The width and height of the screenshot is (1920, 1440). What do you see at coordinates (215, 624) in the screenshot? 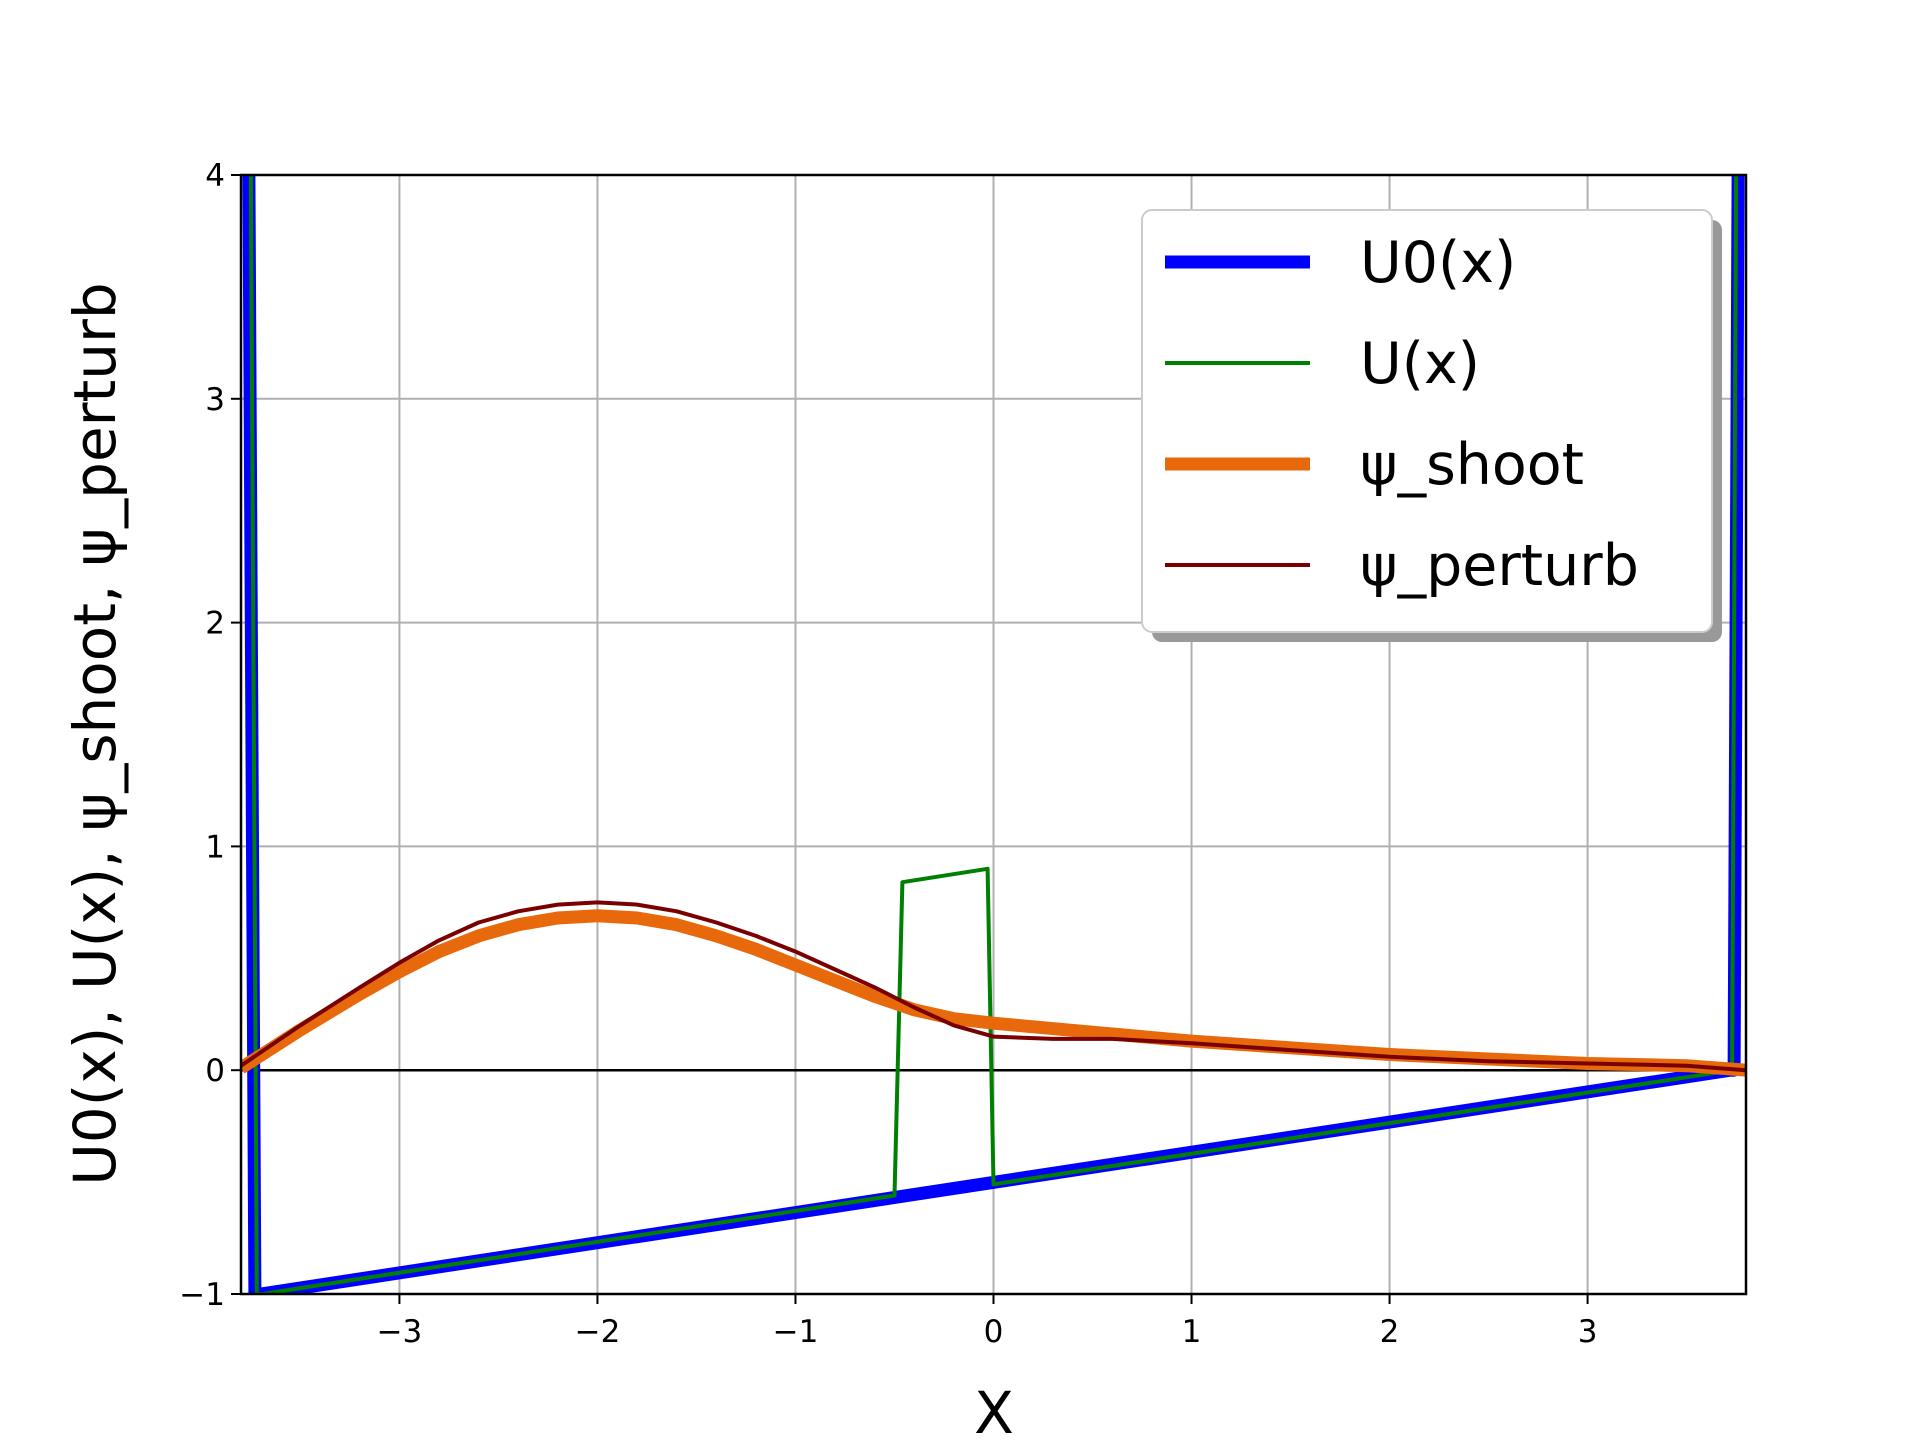
I see `y-tick-label: 2` at bounding box center [215, 624].